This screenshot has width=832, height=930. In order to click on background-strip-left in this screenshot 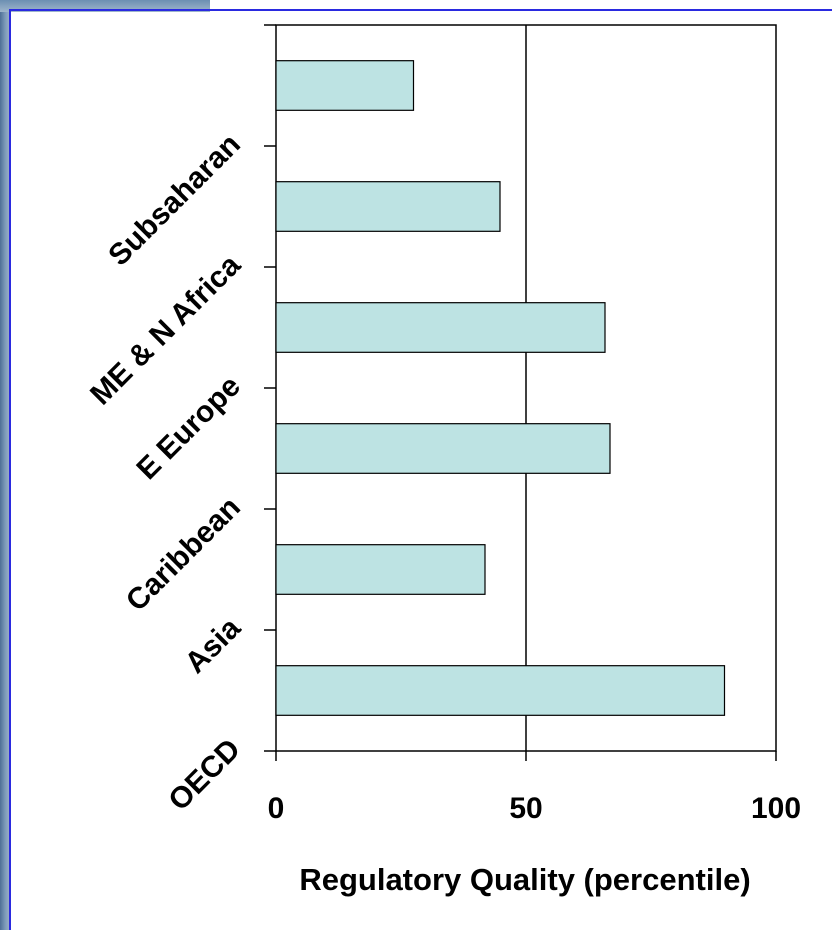, I will do `click(5, 465)`.